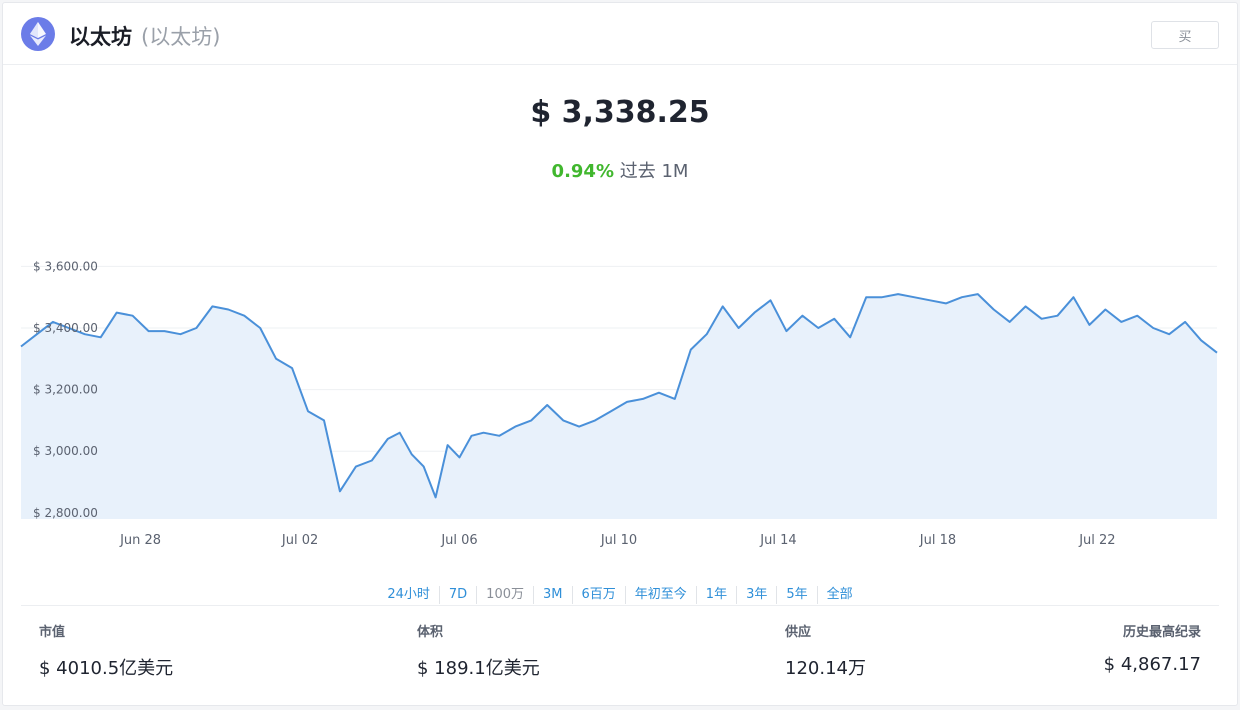  I want to click on asset-subtitle: (以太坊), so click(181, 37).